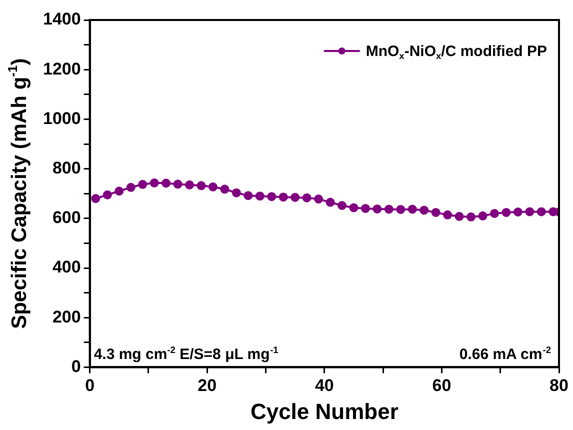 This screenshot has height=430, width=573. What do you see at coordinates (324, 386) in the screenshot?
I see `x-tick-label: 40` at bounding box center [324, 386].